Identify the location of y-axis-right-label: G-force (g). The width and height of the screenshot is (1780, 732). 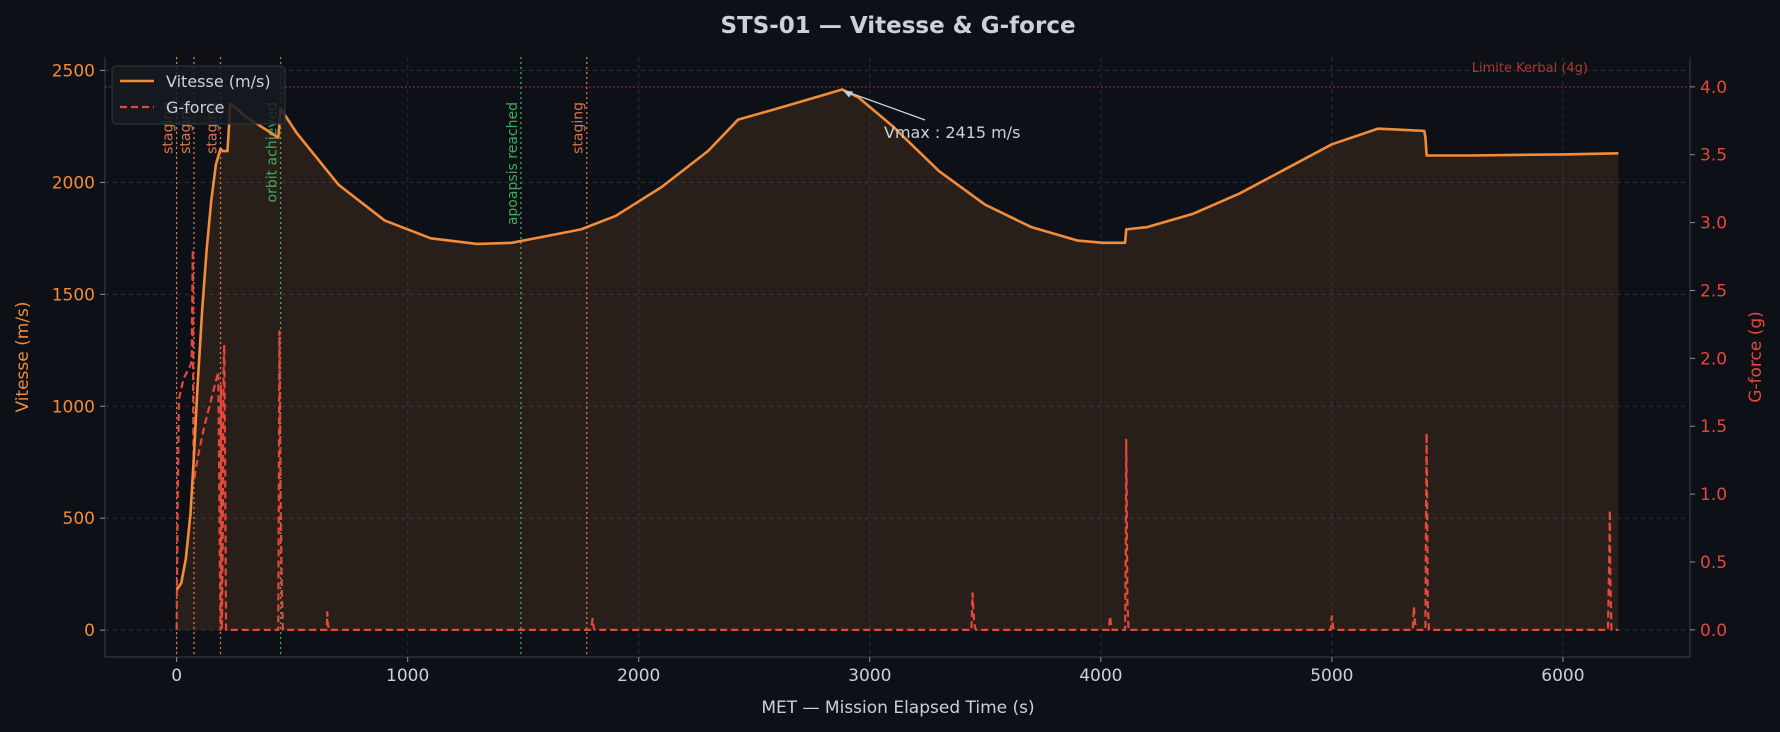
(1756, 357).